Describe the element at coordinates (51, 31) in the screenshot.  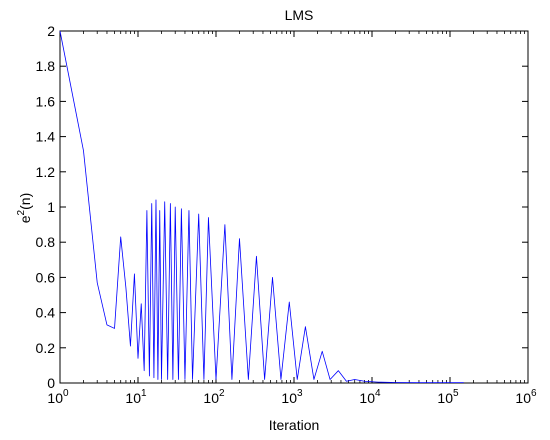
I see `y-tick-label: 2` at that location.